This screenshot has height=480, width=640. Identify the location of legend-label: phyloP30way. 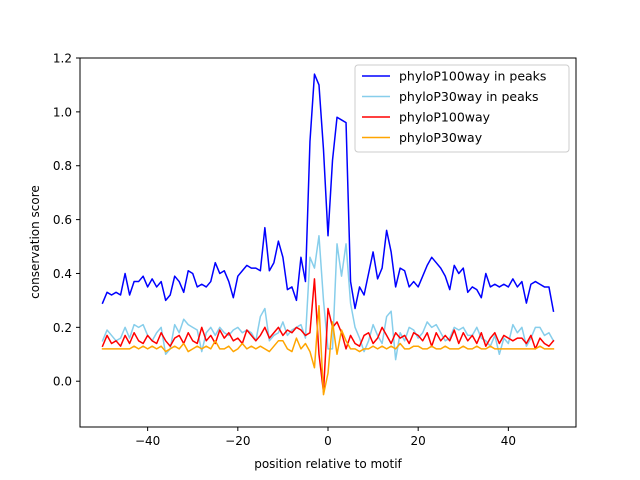
(441, 137).